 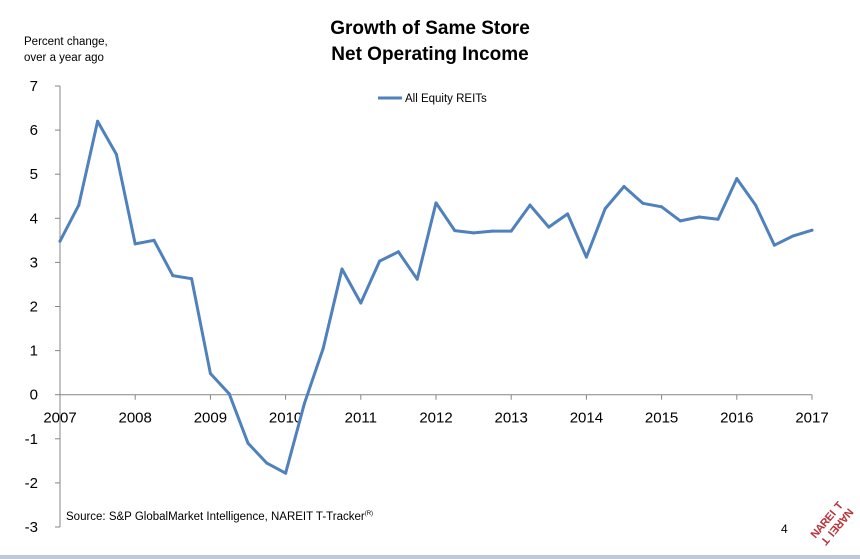 I want to click on x-tick-label: 2012, so click(x=435, y=418).